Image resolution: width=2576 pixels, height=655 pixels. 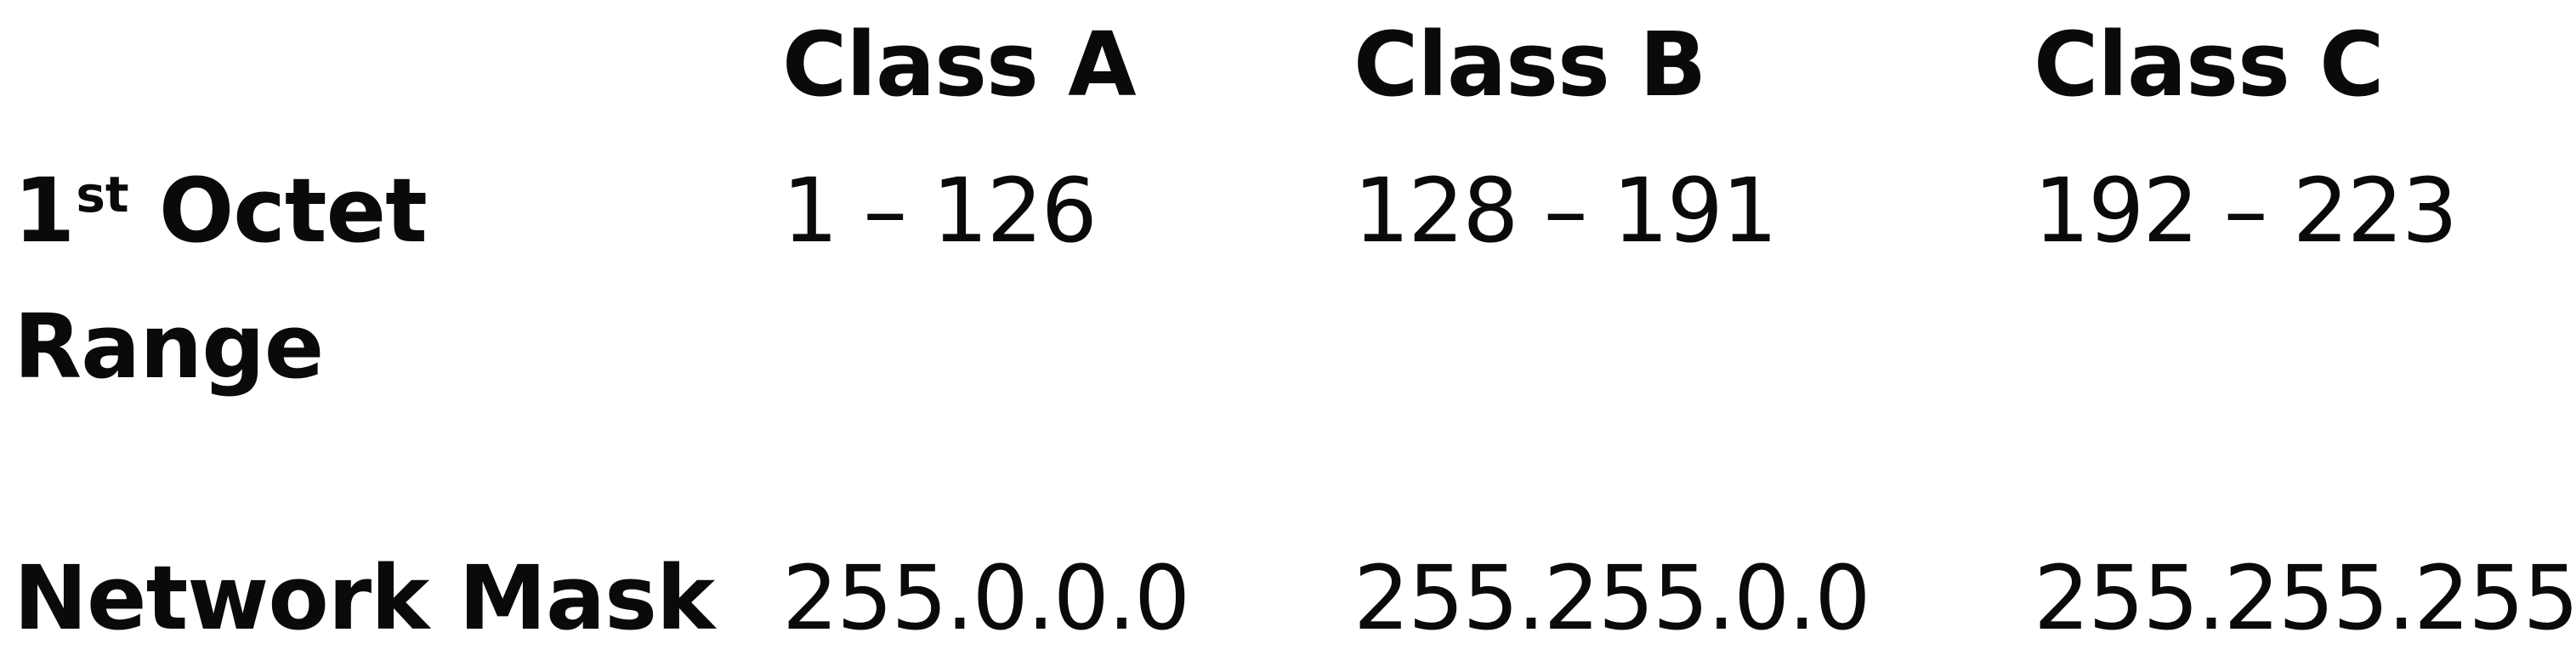 I want to click on network-mask-class-a: 255.0.0.0, so click(x=986, y=598).